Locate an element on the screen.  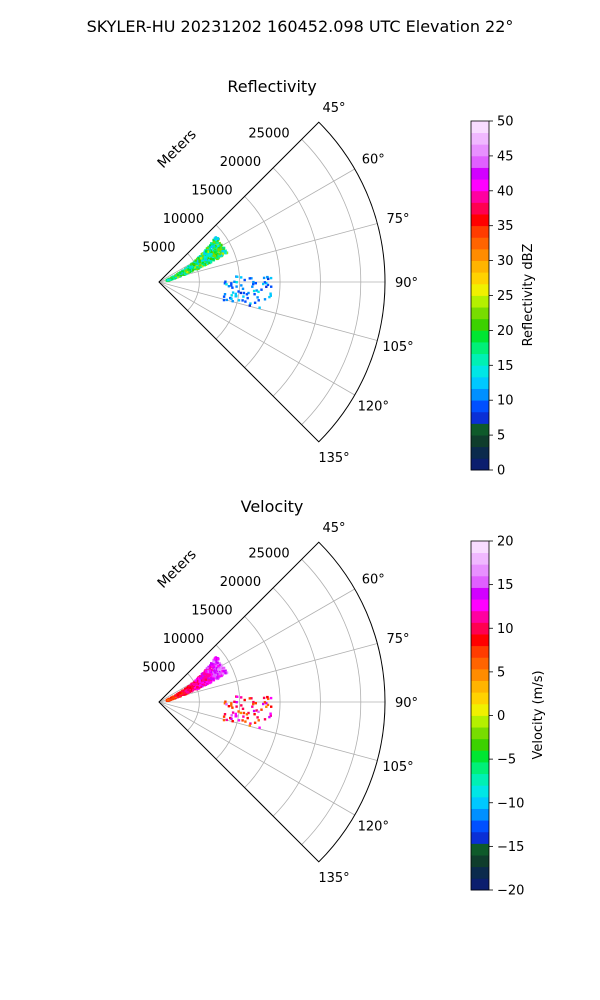
reflectivity-sector-border is located at coordinates (272, 282).